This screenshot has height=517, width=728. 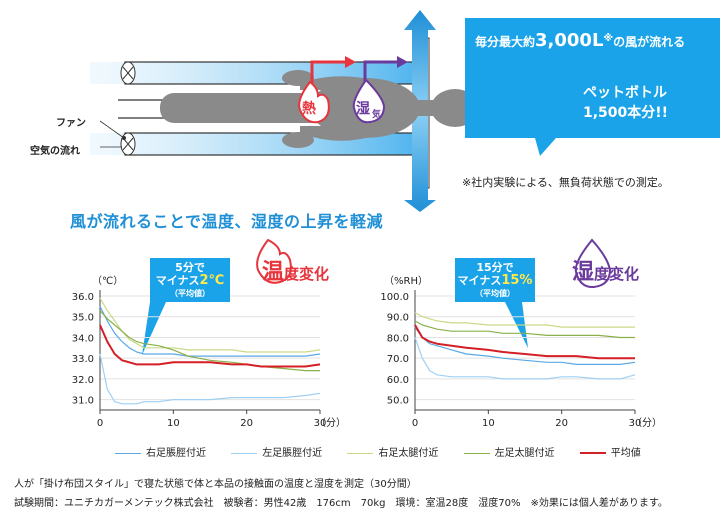 I want to click on temperature-x-tick-label: 20, so click(x=246, y=423).